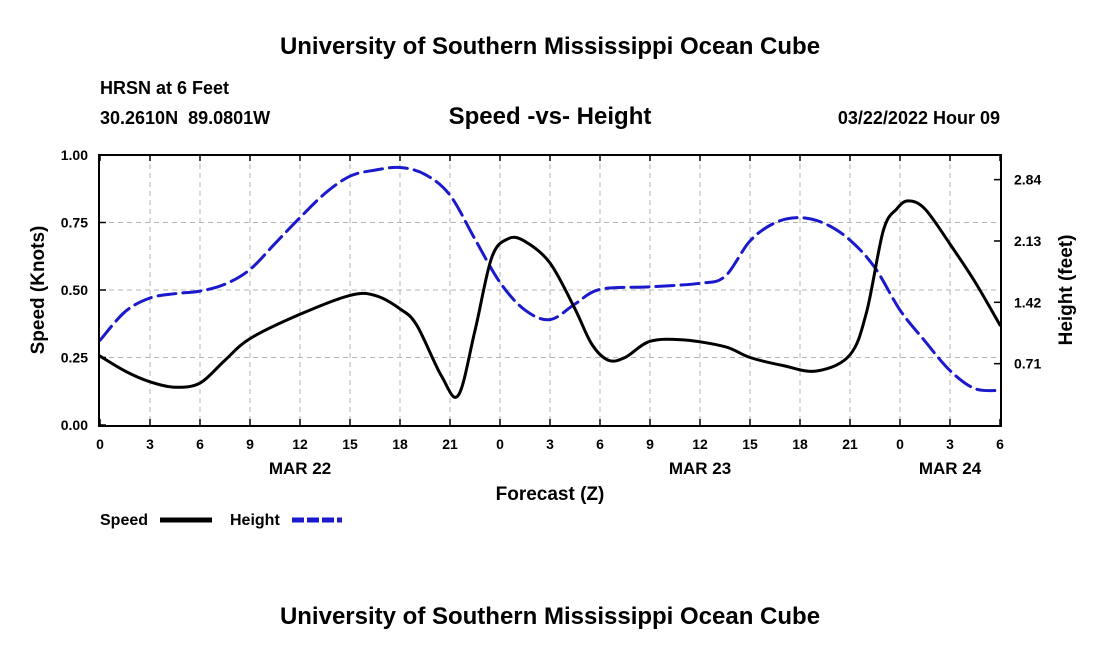  What do you see at coordinates (1066, 290) in the screenshot?
I see `y2-axis-title: Height (feet)` at bounding box center [1066, 290].